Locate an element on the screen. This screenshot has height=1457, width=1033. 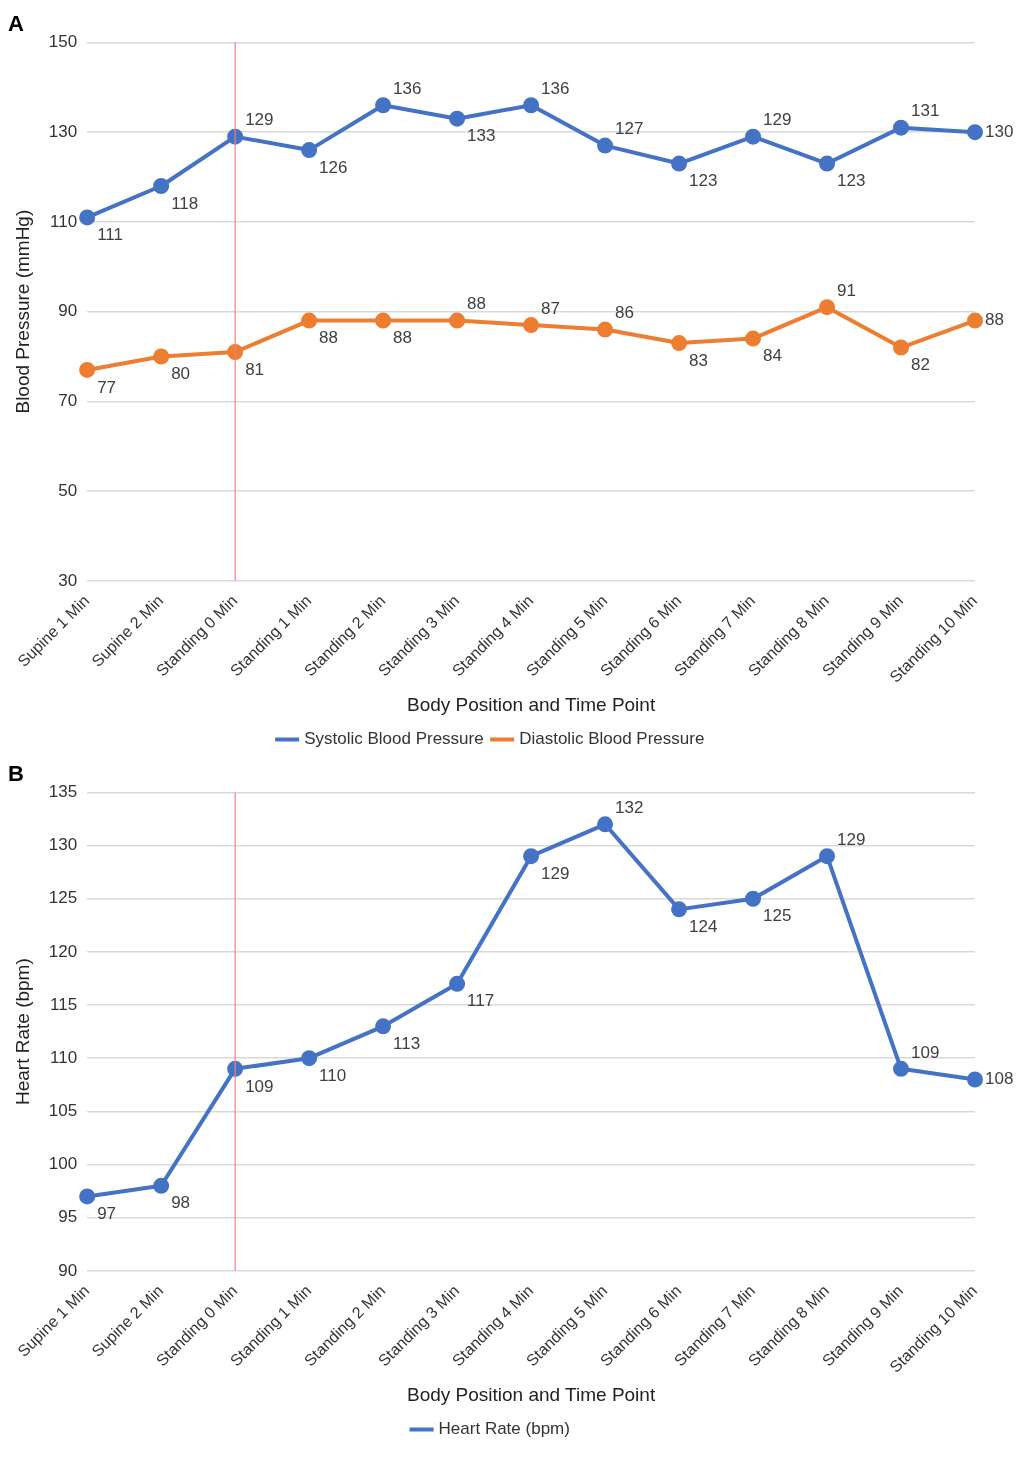
y-axis-title: Heart Rate (bpm) is located at coordinates (22, 1032).